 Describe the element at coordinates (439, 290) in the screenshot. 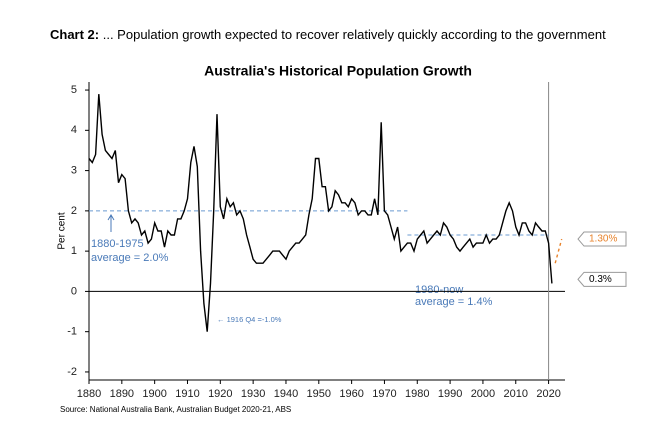

I see `average-label: 1980-now` at that location.